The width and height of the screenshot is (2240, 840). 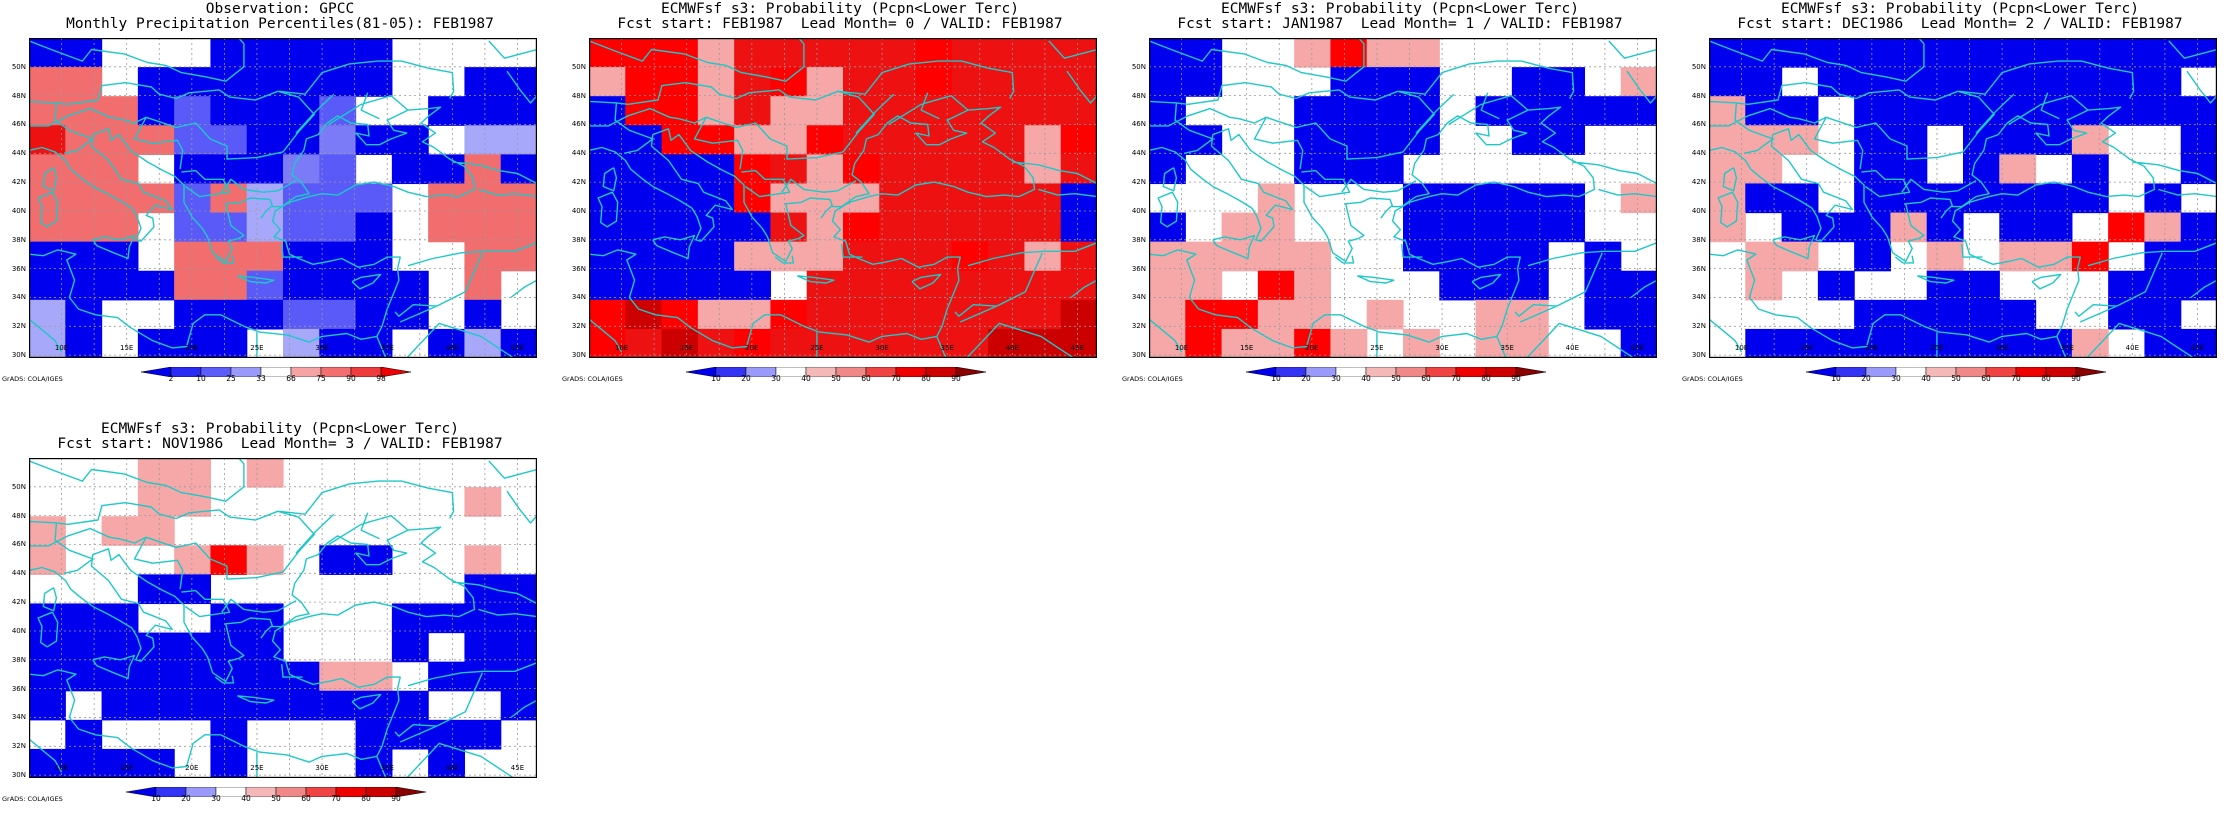 What do you see at coordinates (291, 378) in the screenshot?
I see `colorbar-label: 66` at bounding box center [291, 378].